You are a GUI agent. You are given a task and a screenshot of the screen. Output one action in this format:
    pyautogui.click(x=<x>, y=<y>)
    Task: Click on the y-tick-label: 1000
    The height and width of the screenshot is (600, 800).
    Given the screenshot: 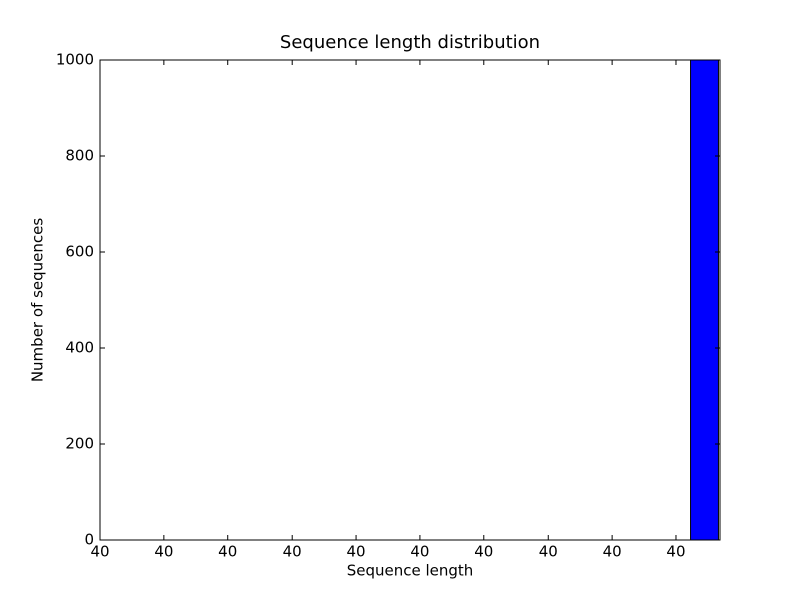 What is the action you would take?
    pyautogui.click(x=75, y=60)
    